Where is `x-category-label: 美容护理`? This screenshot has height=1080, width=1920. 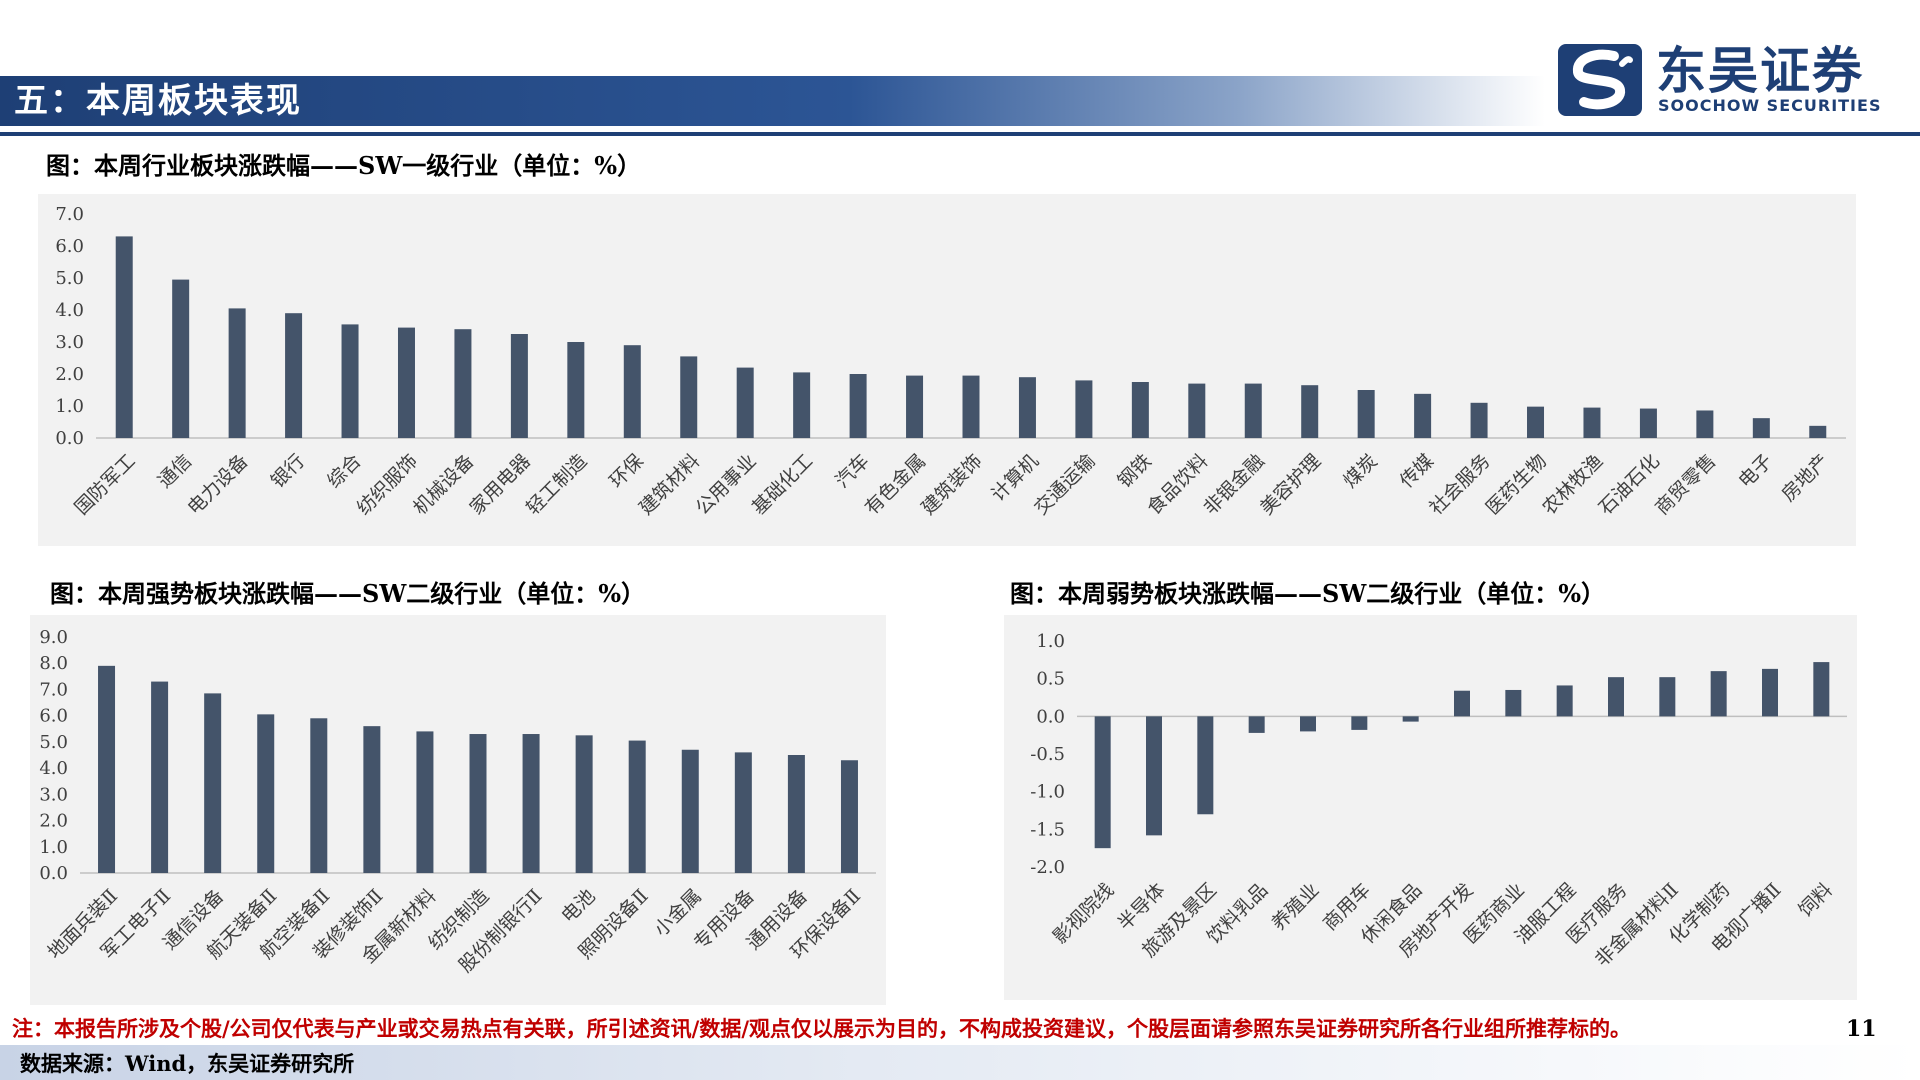
x-category-label: 美容护理 is located at coordinates (1290, 484).